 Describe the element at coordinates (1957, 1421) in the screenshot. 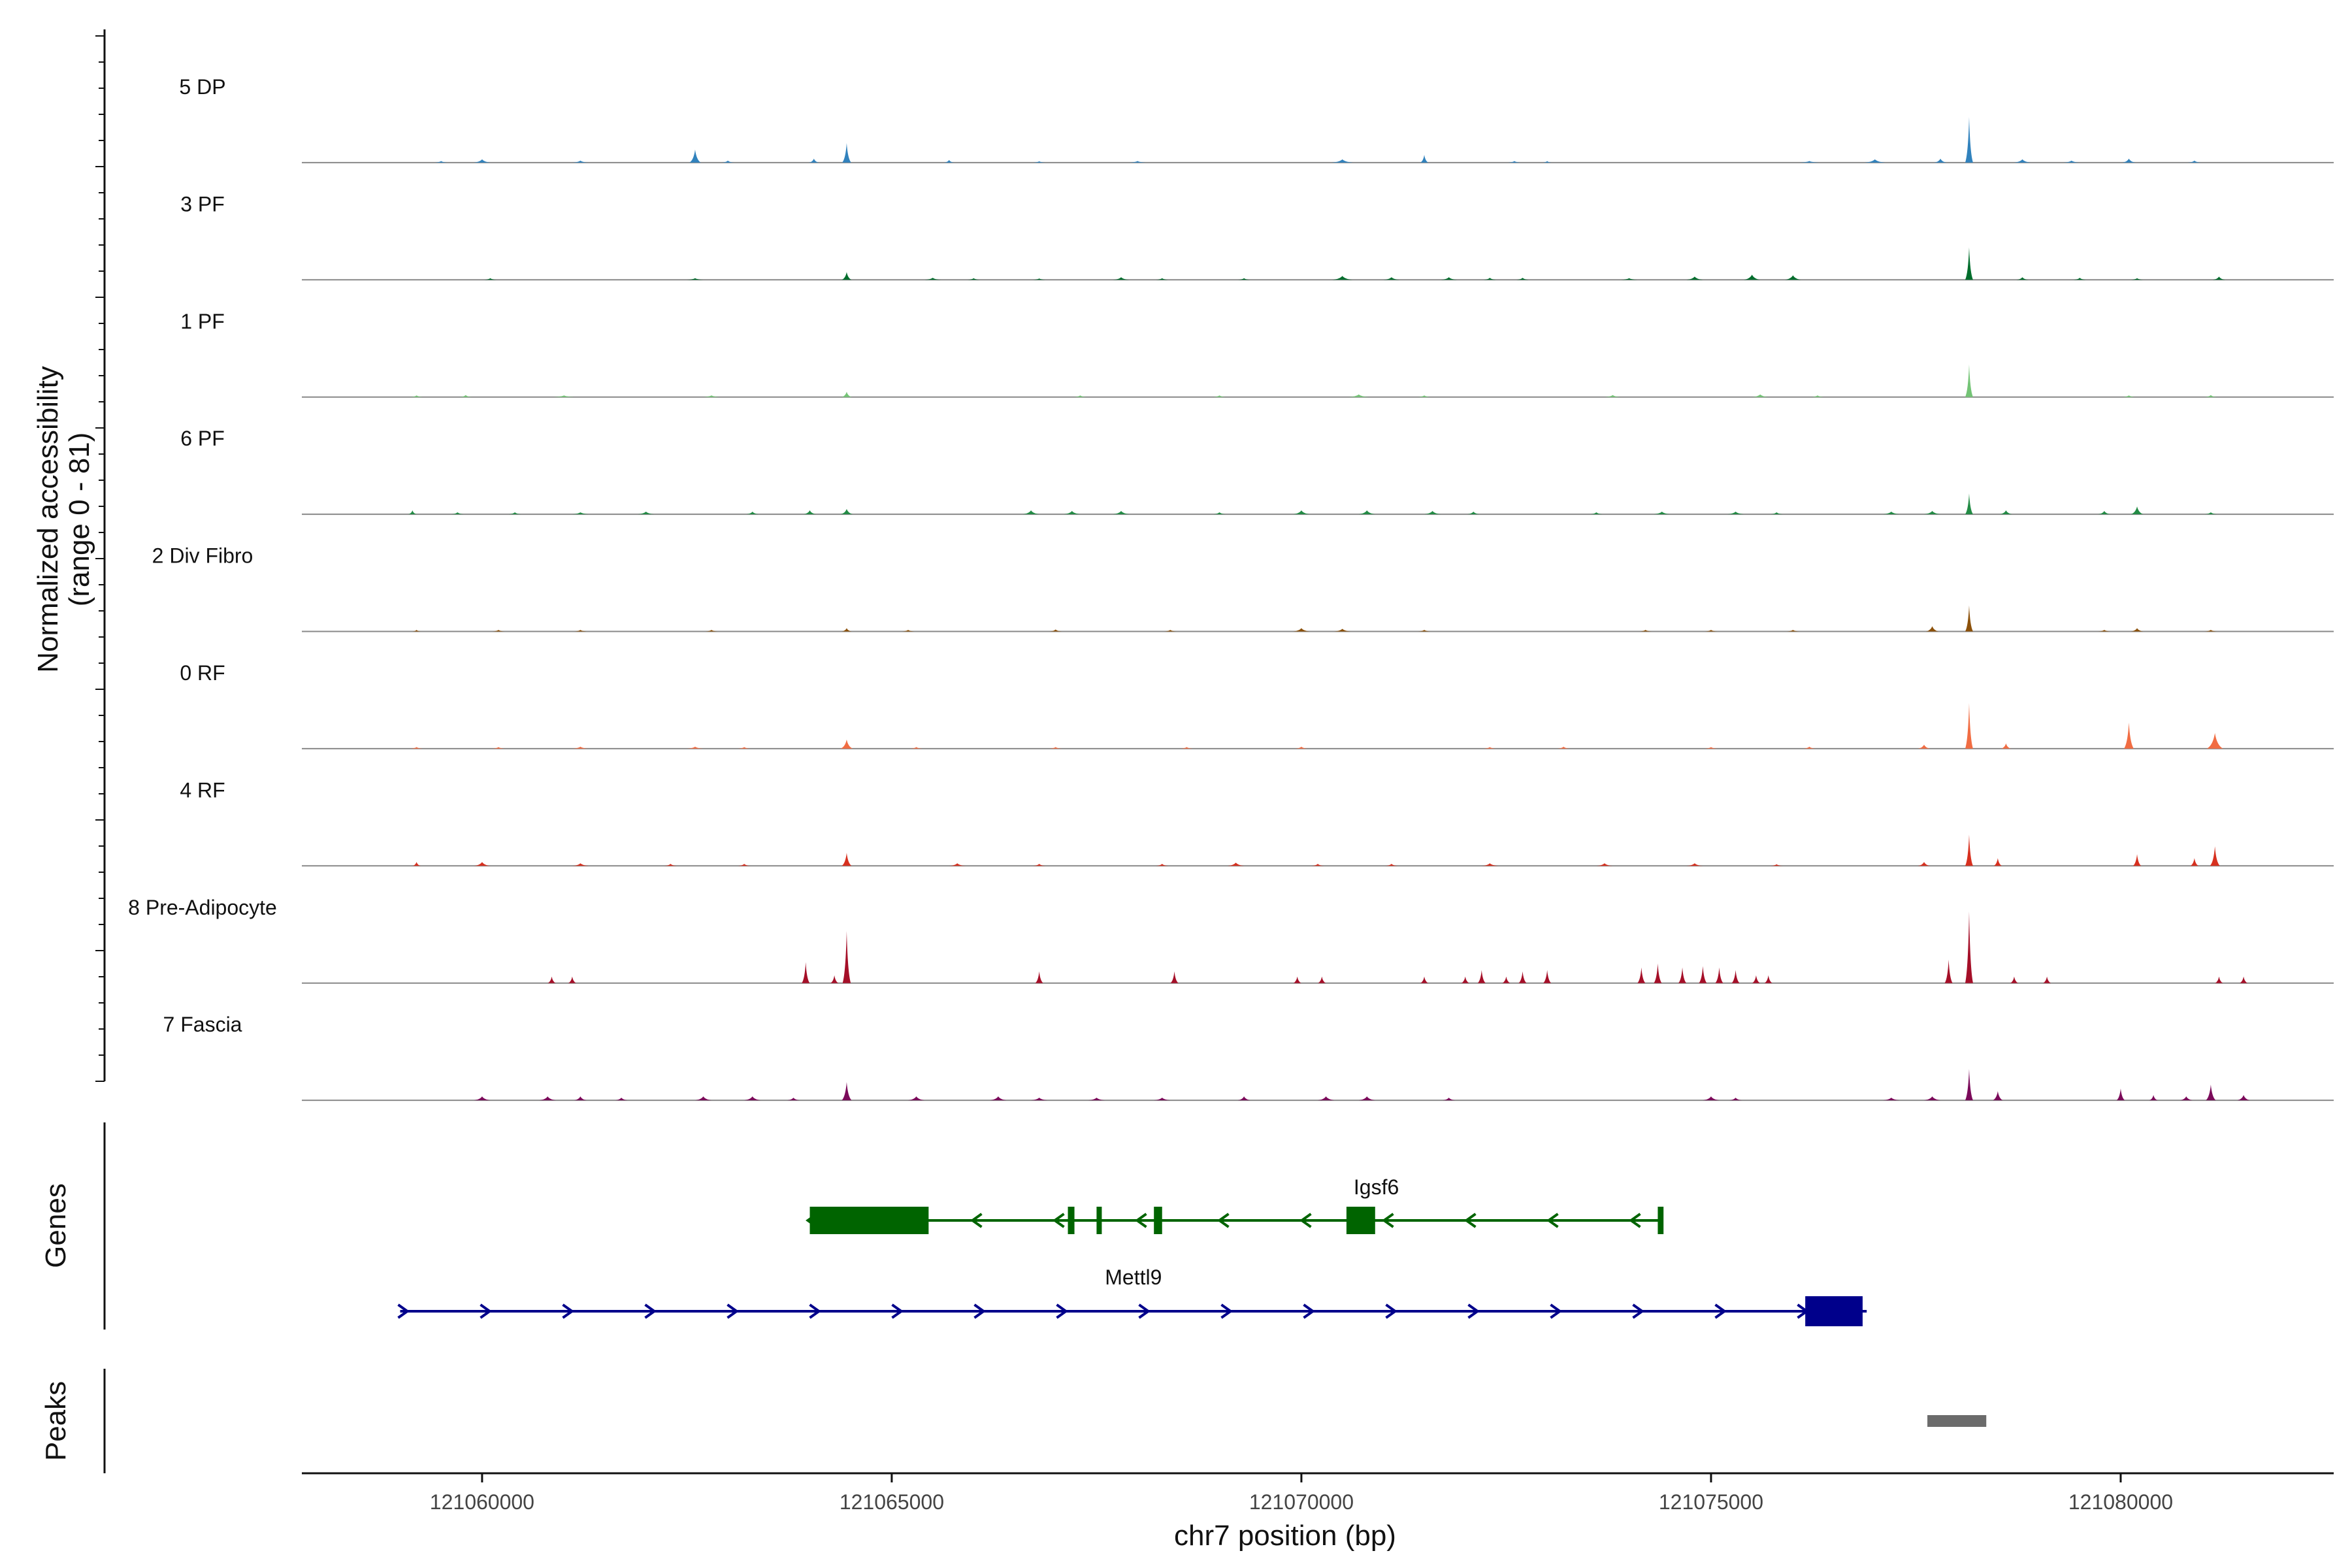

I see `called-peak` at that location.